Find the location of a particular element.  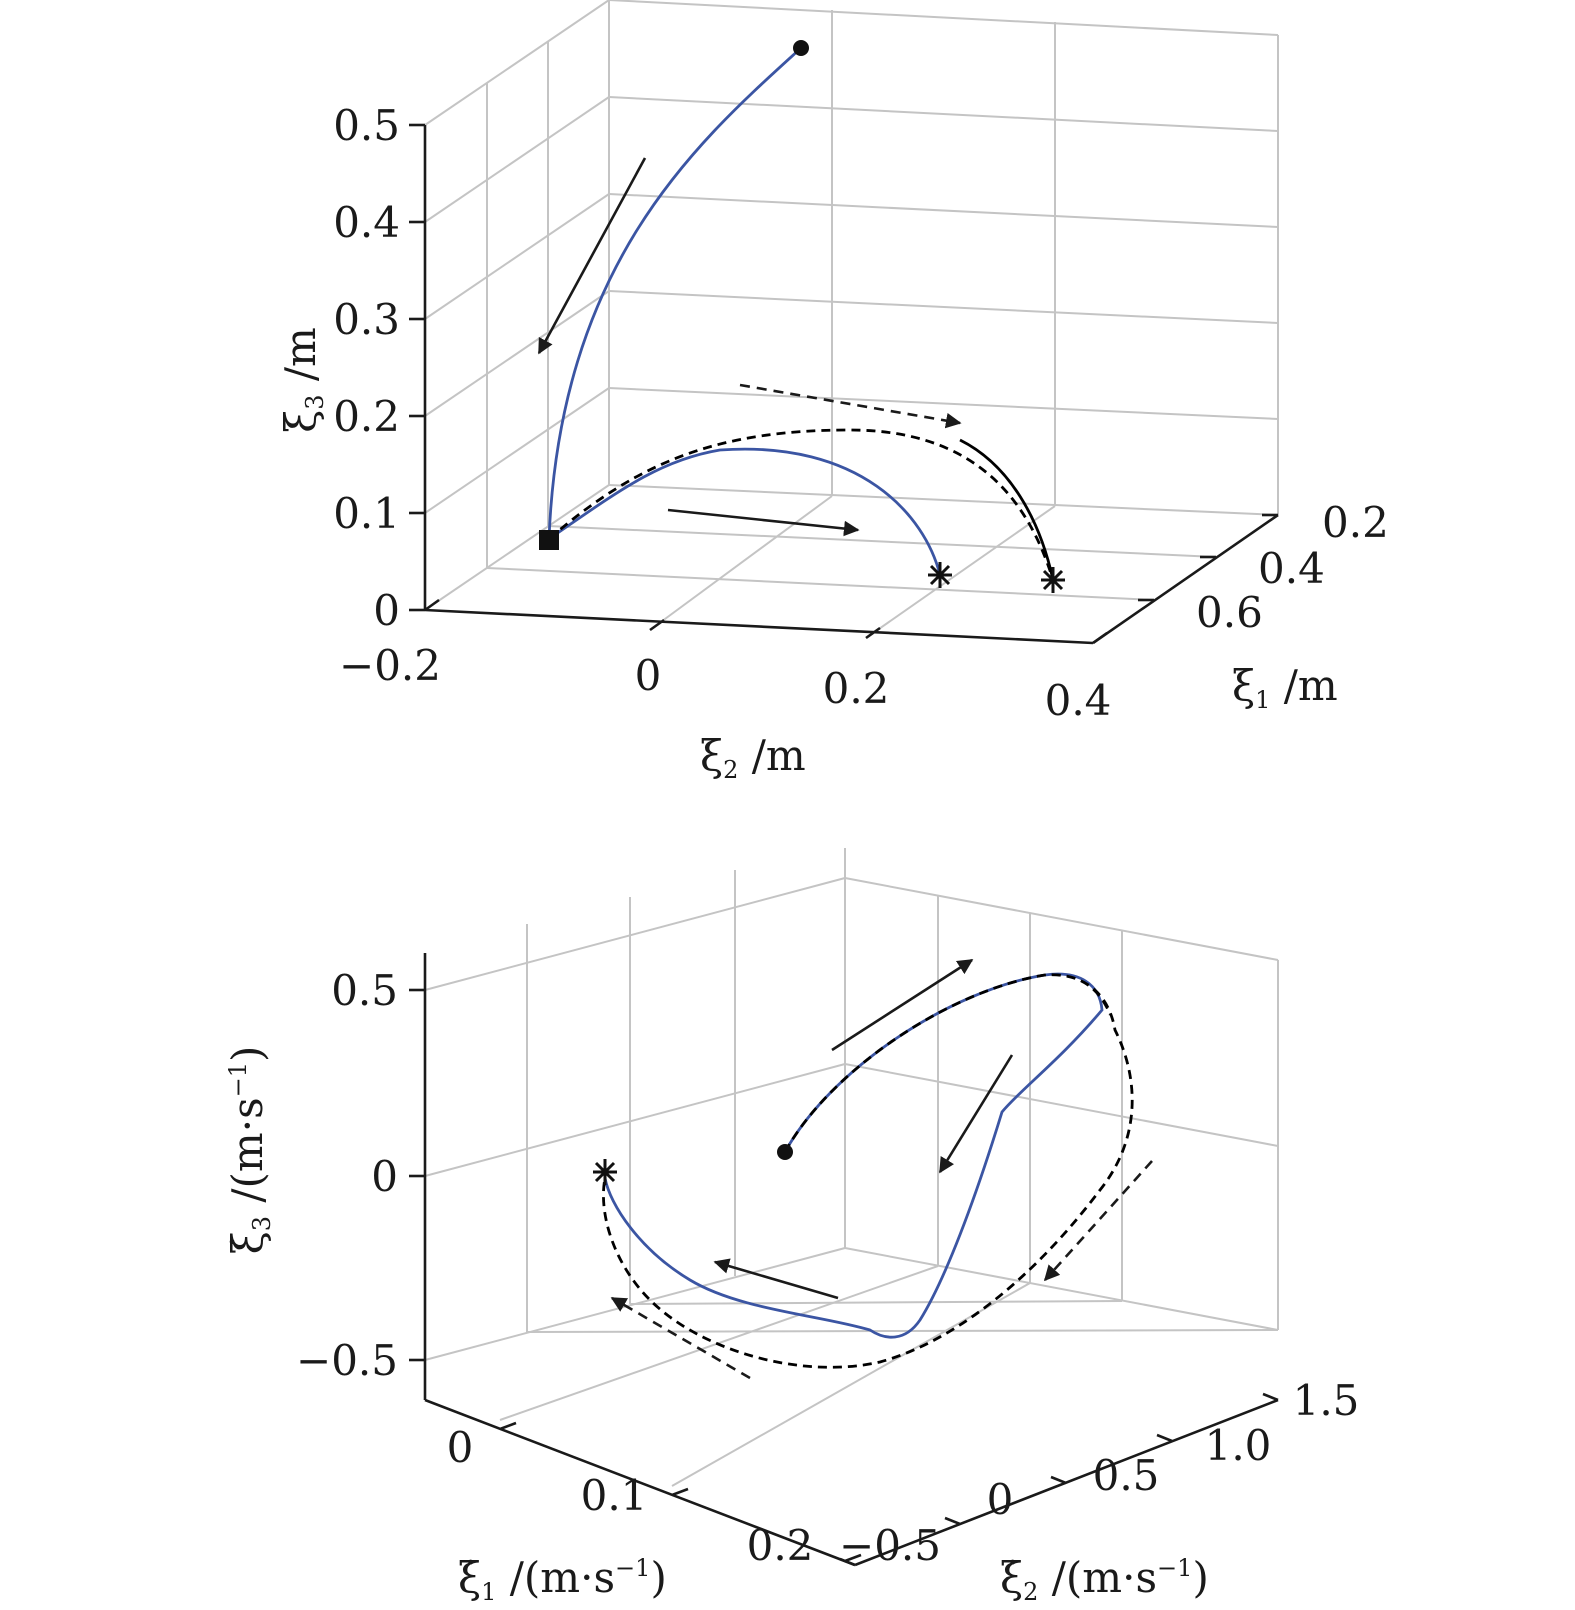

bottom-arrows is located at coordinates (881, 1169).